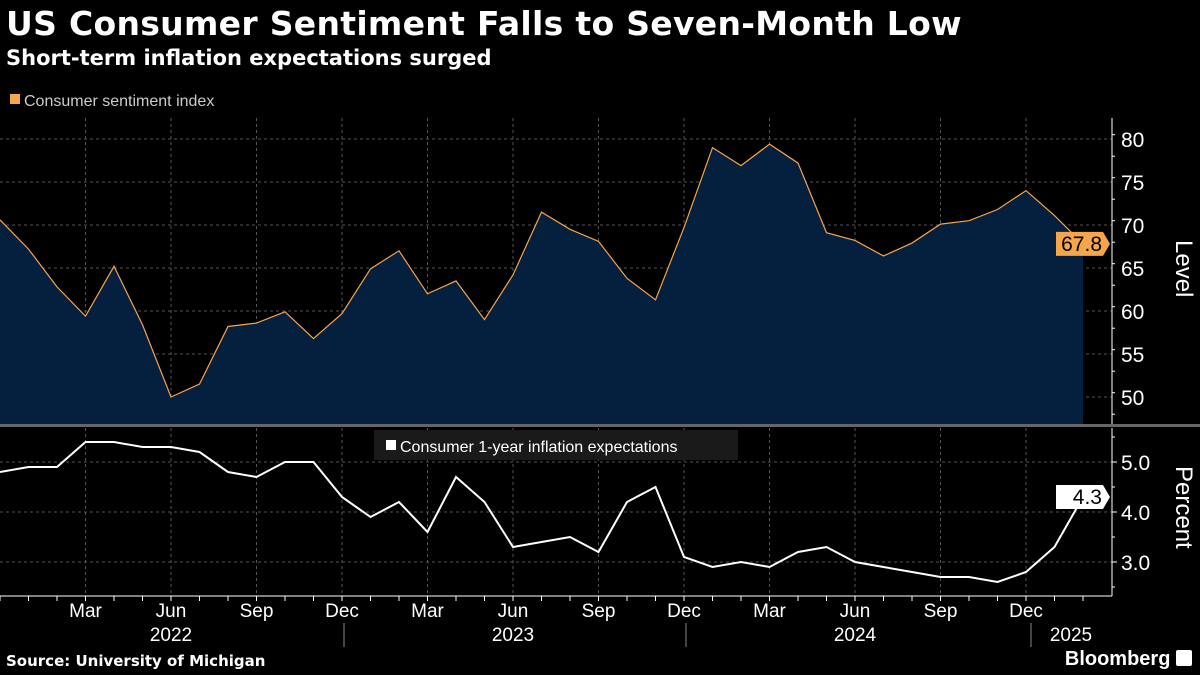  What do you see at coordinates (1071, 635) in the screenshot?
I see `x-year-label: 2025` at bounding box center [1071, 635].